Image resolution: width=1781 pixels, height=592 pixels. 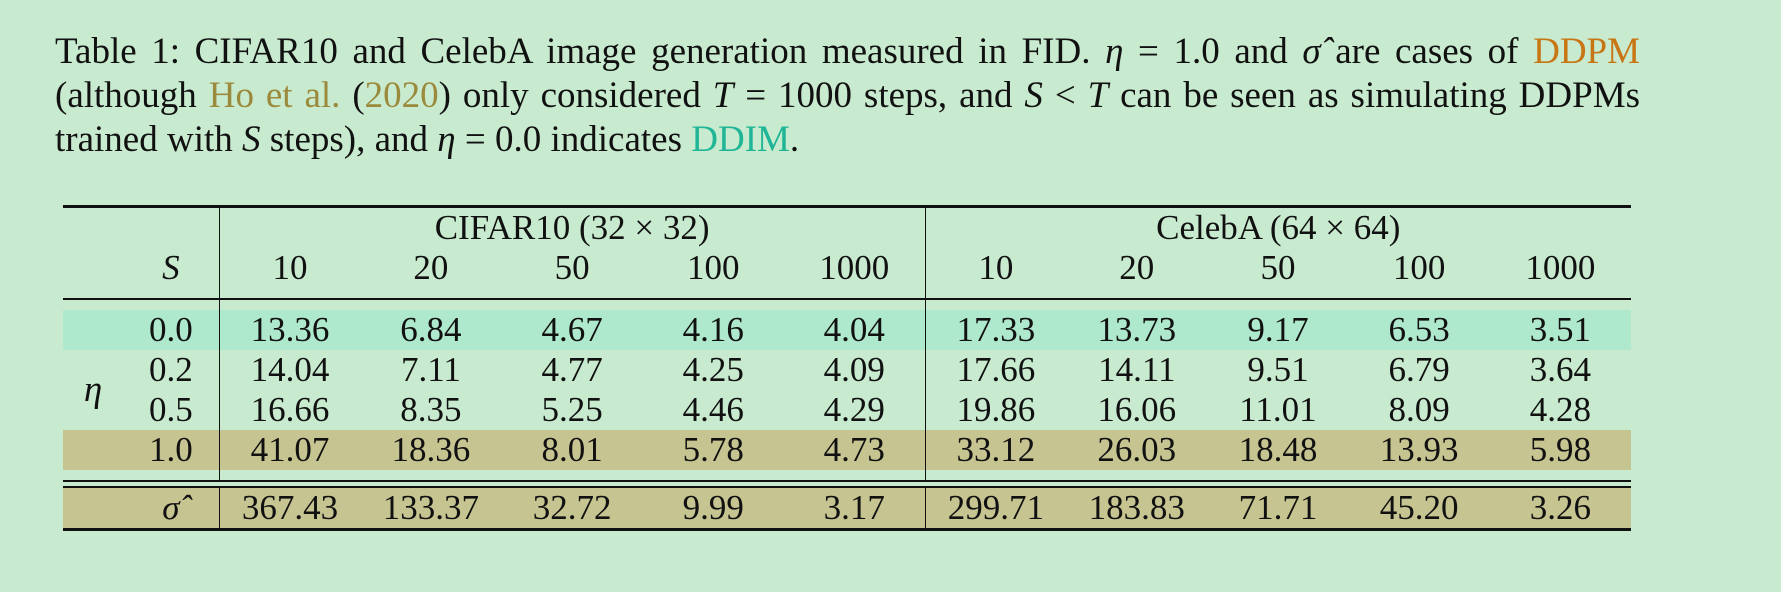 What do you see at coordinates (572, 409) in the screenshot?
I see `fid-cell: 5.25` at bounding box center [572, 409].